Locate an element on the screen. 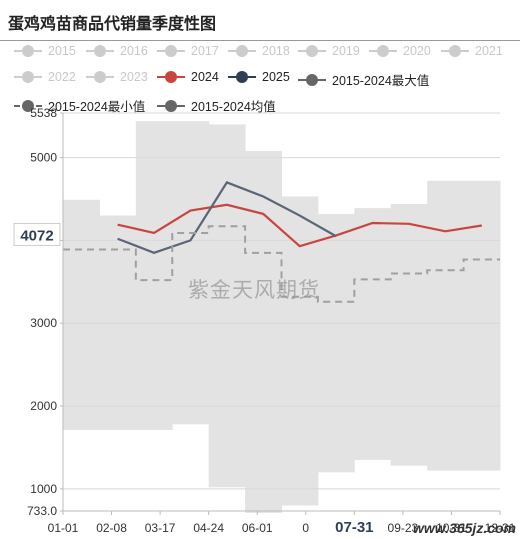 This screenshot has height=539, width=520. y-value-marker-label: 4072 is located at coordinates (36, 235).